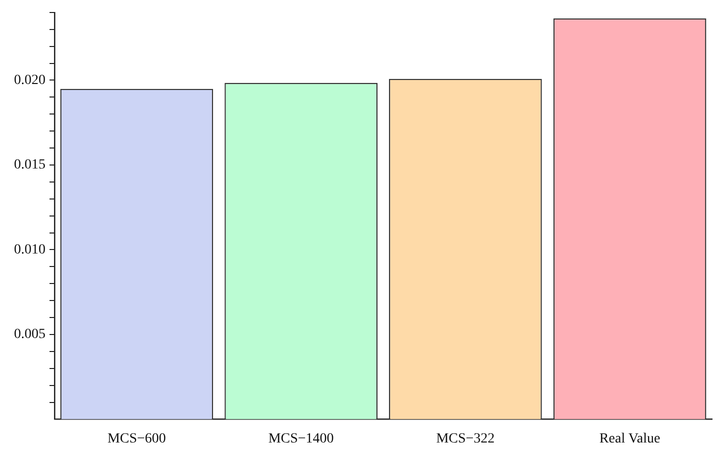  I want to click on y-tick-label: 0.020, so click(30, 80).